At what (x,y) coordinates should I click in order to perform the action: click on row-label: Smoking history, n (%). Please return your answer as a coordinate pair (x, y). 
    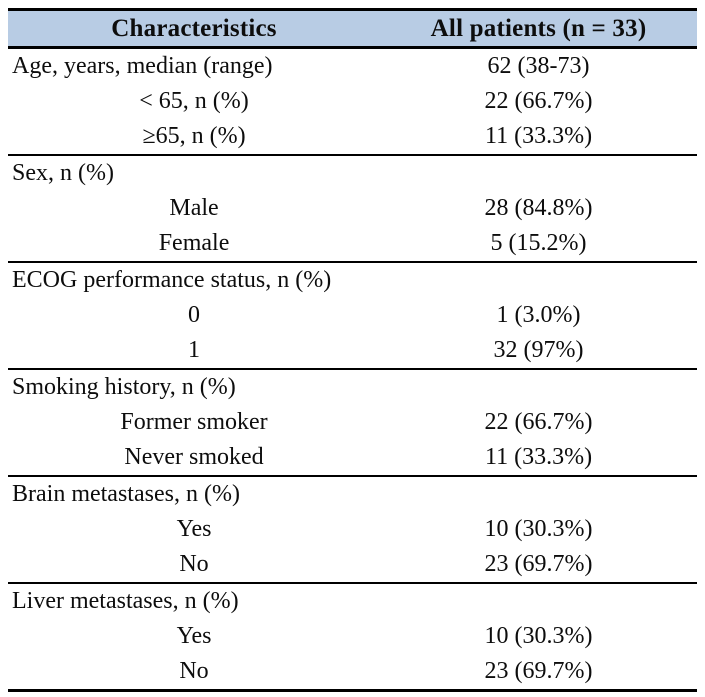
    Looking at the image, I should click on (194, 386).